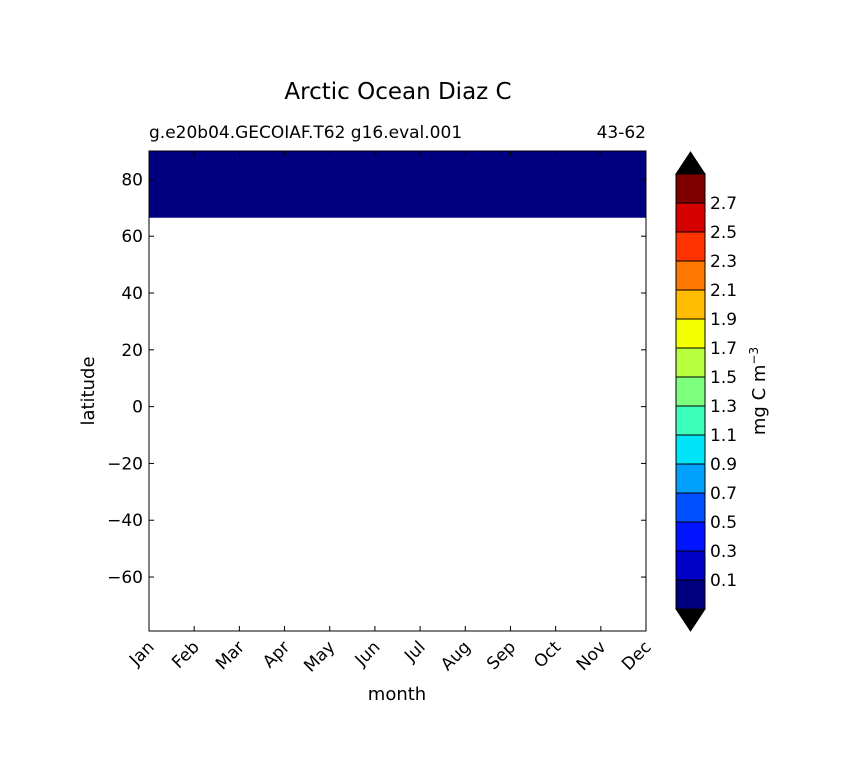 This screenshot has width=851, height=783. What do you see at coordinates (723, 233) in the screenshot?
I see `colorbar-tick-label: 2.5` at bounding box center [723, 233].